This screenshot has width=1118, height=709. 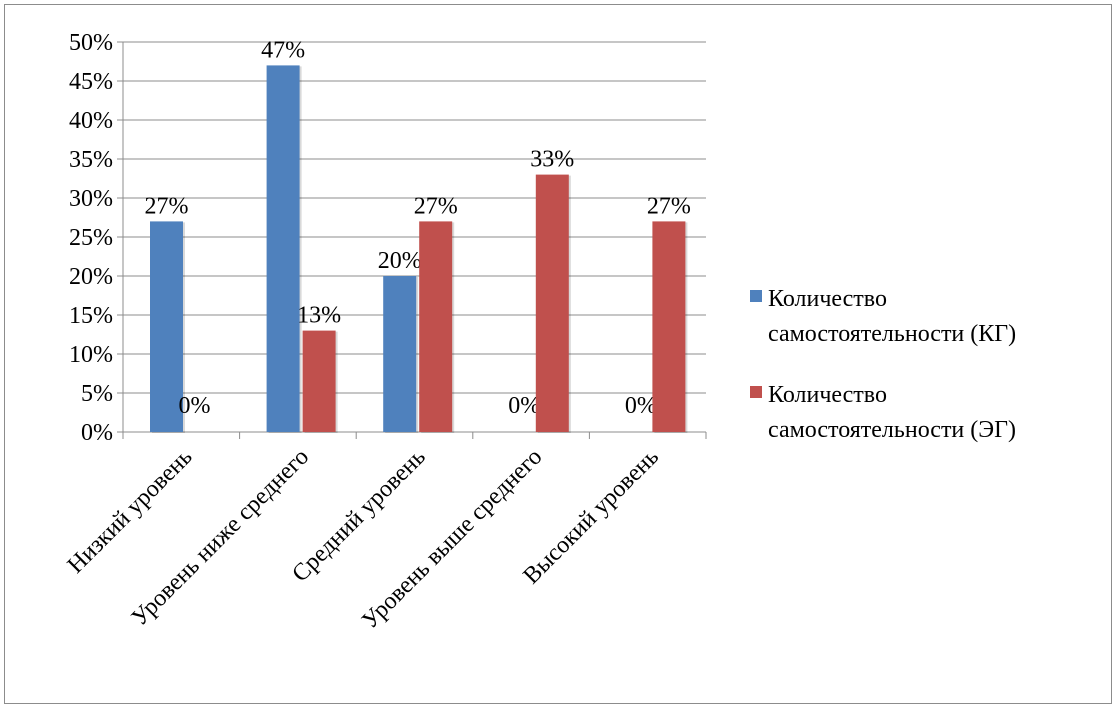 I want to click on y-tick-label: 45%, so click(x=91, y=82).